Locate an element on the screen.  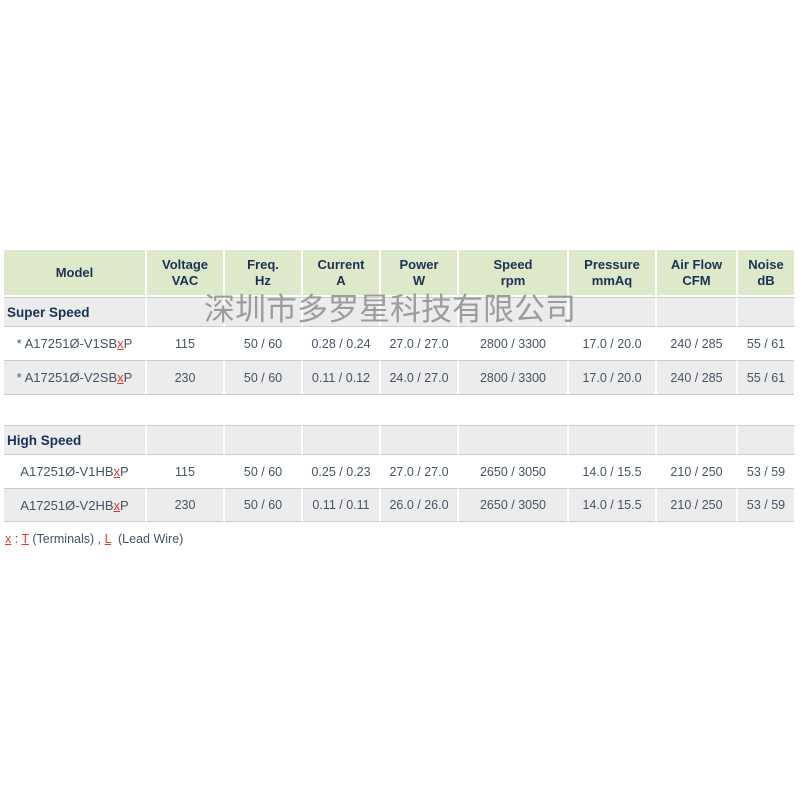
col-header-power: Power W is located at coordinates (420, 273).